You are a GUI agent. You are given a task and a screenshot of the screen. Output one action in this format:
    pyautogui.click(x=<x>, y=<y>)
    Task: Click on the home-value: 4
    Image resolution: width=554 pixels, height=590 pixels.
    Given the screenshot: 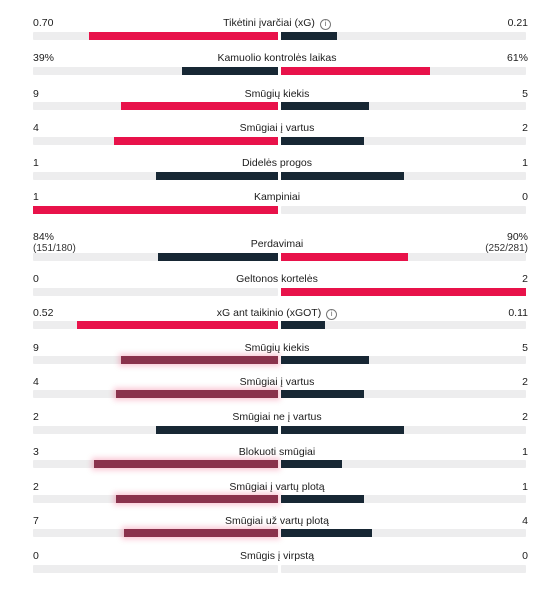 What is the action you would take?
    pyautogui.click(x=36, y=128)
    